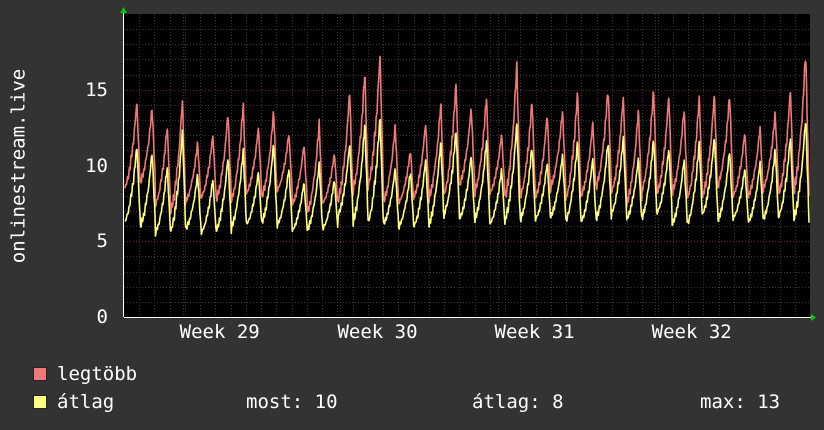 This screenshot has height=430, width=824. I want to click on x-tick-label: Week 30, so click(377, 332).